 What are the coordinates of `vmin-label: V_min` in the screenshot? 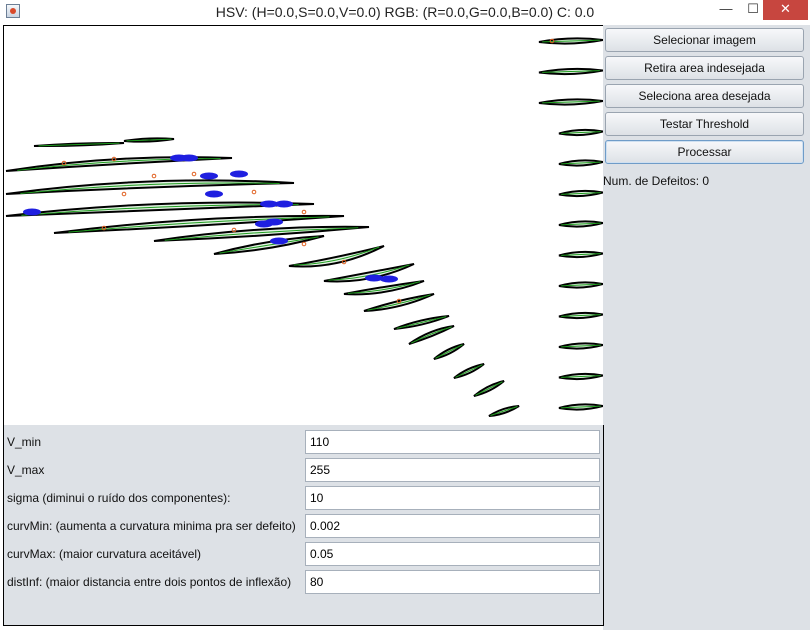 It's located at (24, 442).